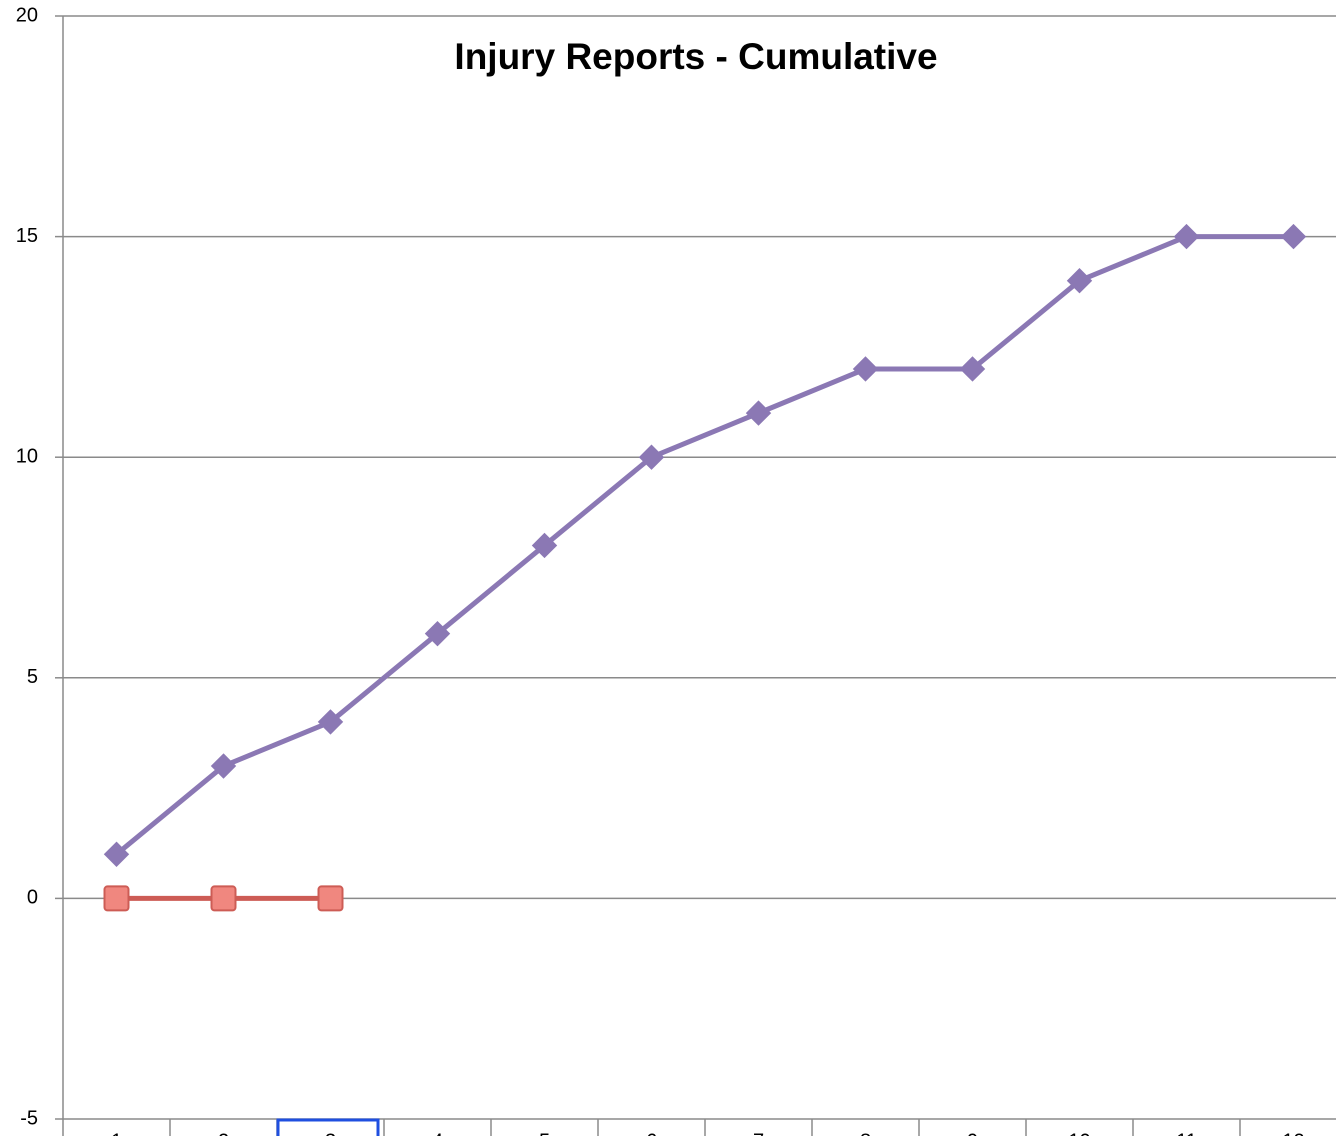  What do you see at coordinates (27, 456) in the screenshot?
I see `y-tick-label: 10` at bounding box center [27, 456].